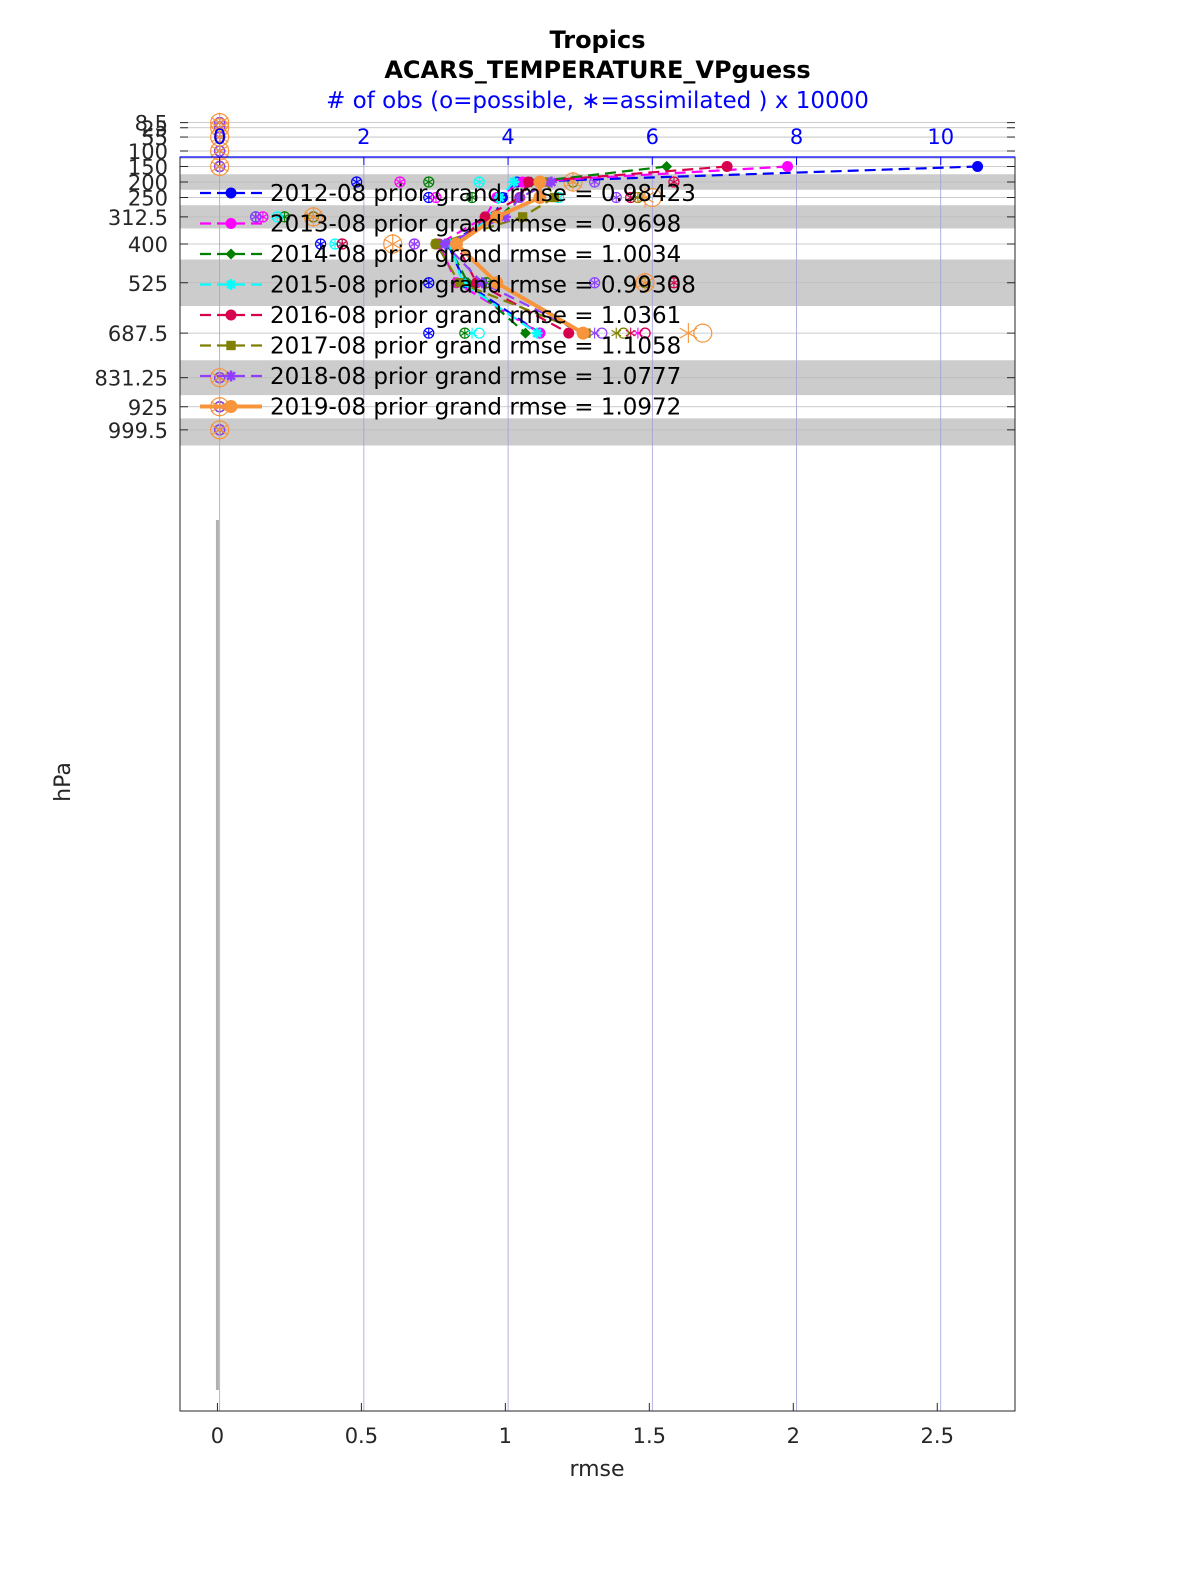  I want to click on x-tick-label: 2, so click(793, 1436).